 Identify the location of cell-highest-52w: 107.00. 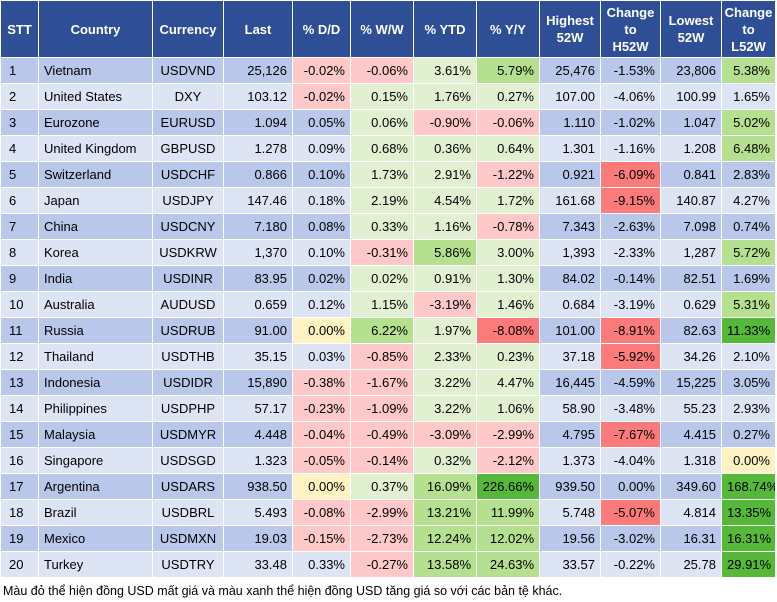
(570, 96).